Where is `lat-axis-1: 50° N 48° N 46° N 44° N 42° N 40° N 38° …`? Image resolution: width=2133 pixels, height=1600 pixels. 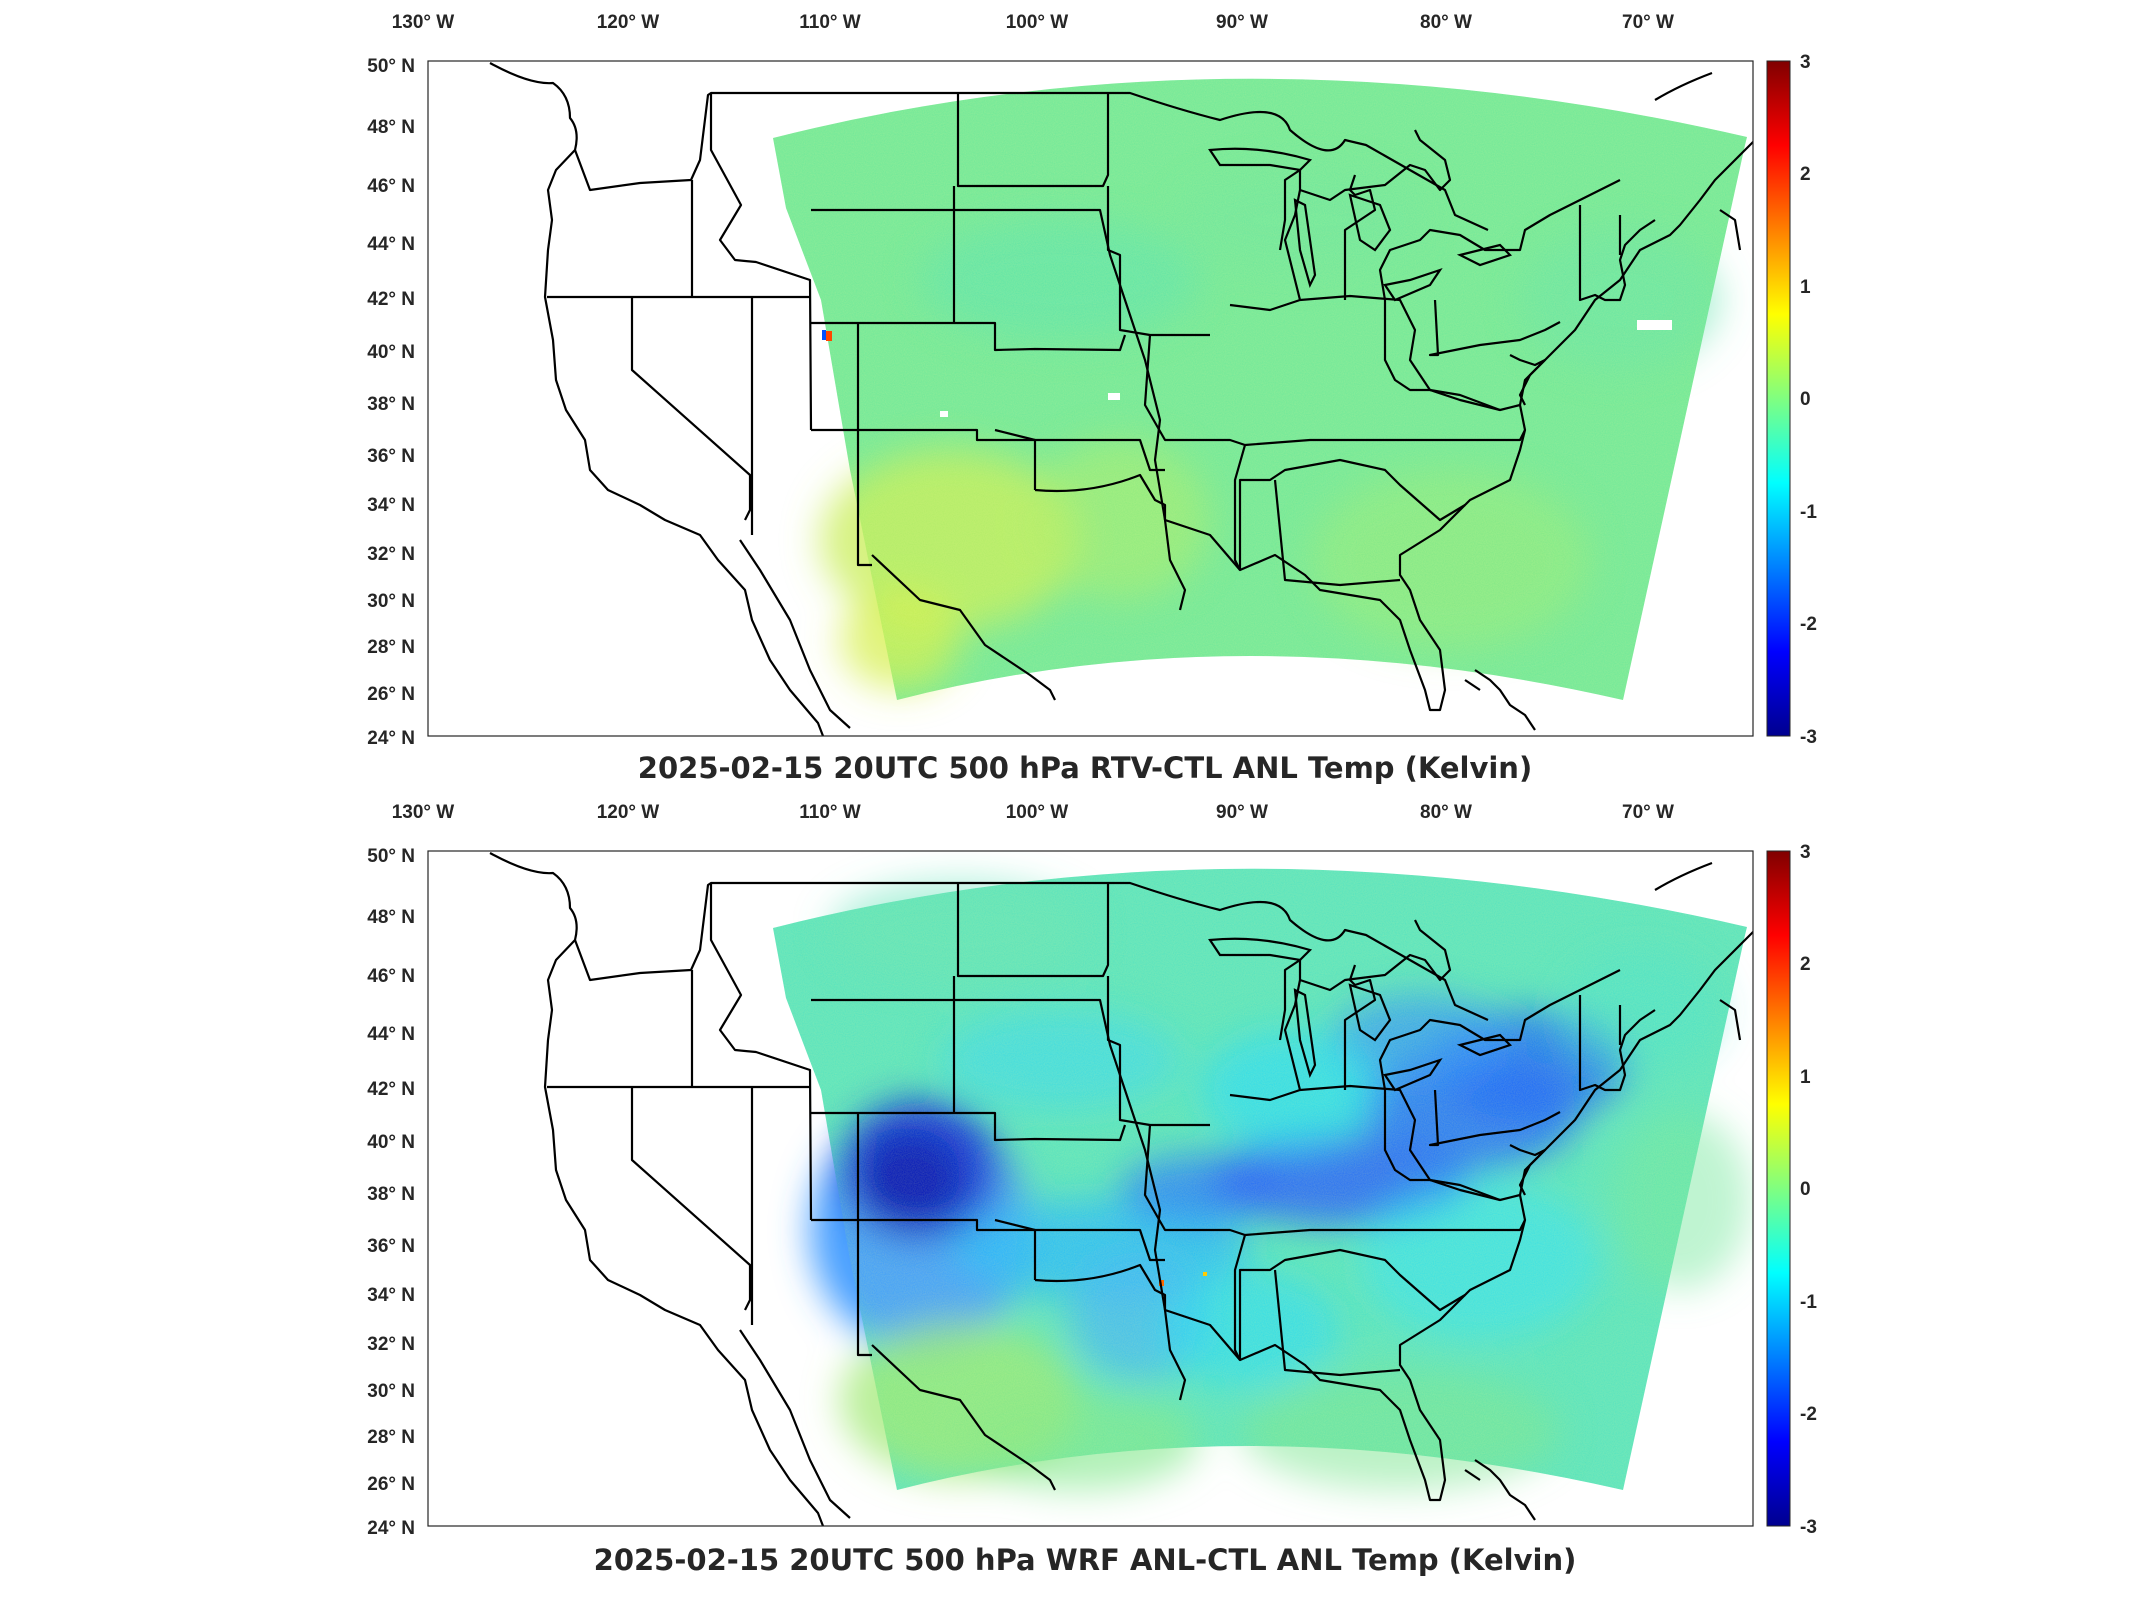
lat-axis-1: 50° N 48° N 46° N 44° N 42° N 40° N 38° … is located at coordinates (391, 402).